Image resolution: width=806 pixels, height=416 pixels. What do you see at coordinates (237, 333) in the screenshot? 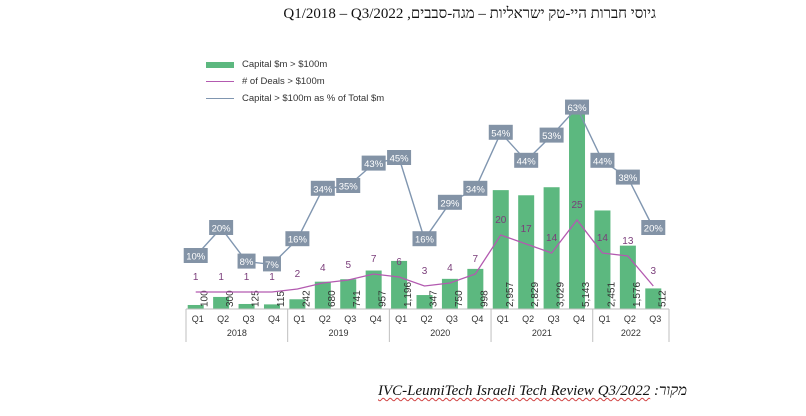
I see `x-tick-label-year: 2018` at bounding box center [237, 333].